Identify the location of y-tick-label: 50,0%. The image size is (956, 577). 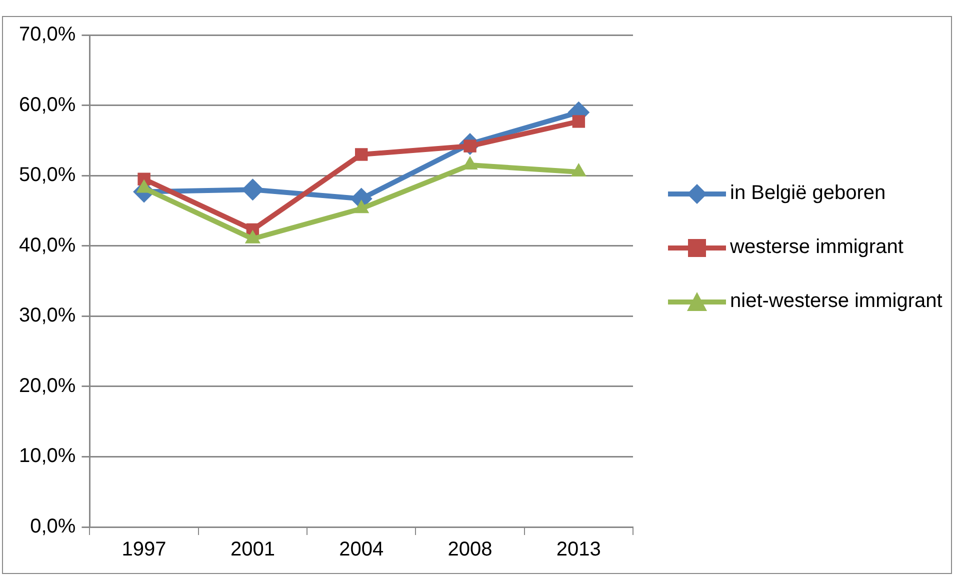
(47, 175).